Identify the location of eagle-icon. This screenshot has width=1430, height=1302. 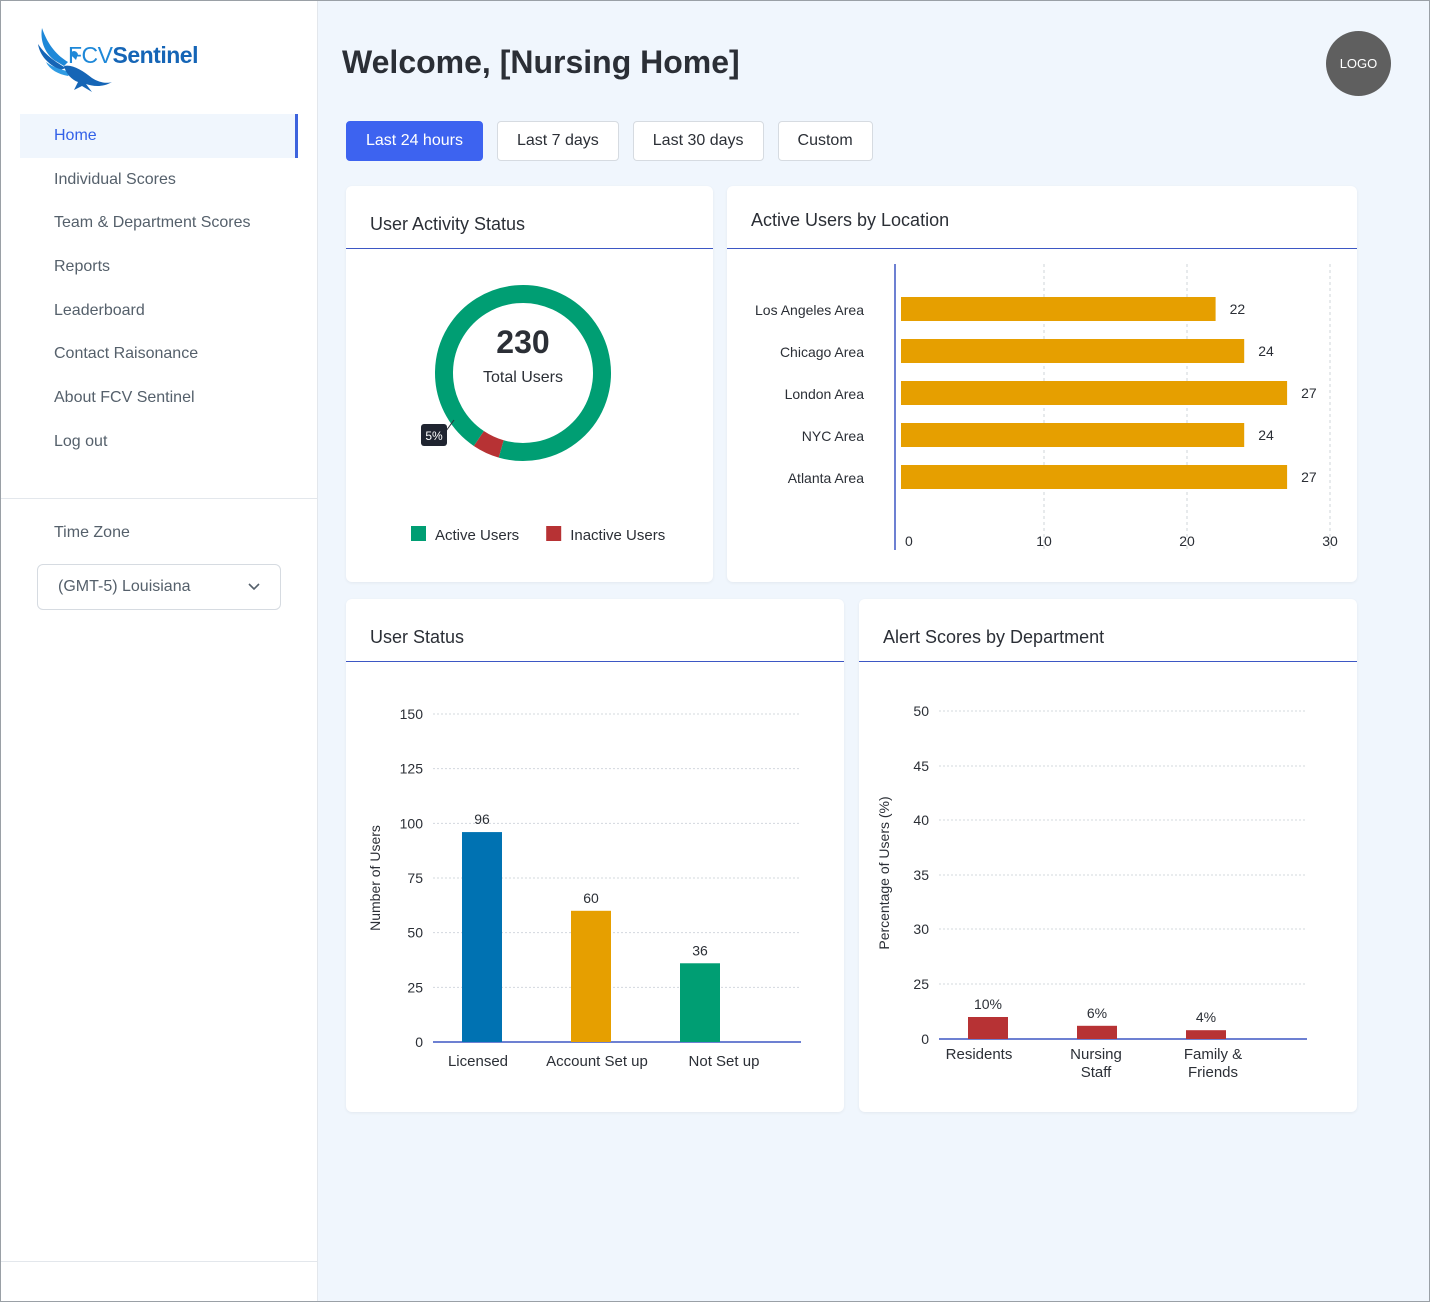
(75, 60).